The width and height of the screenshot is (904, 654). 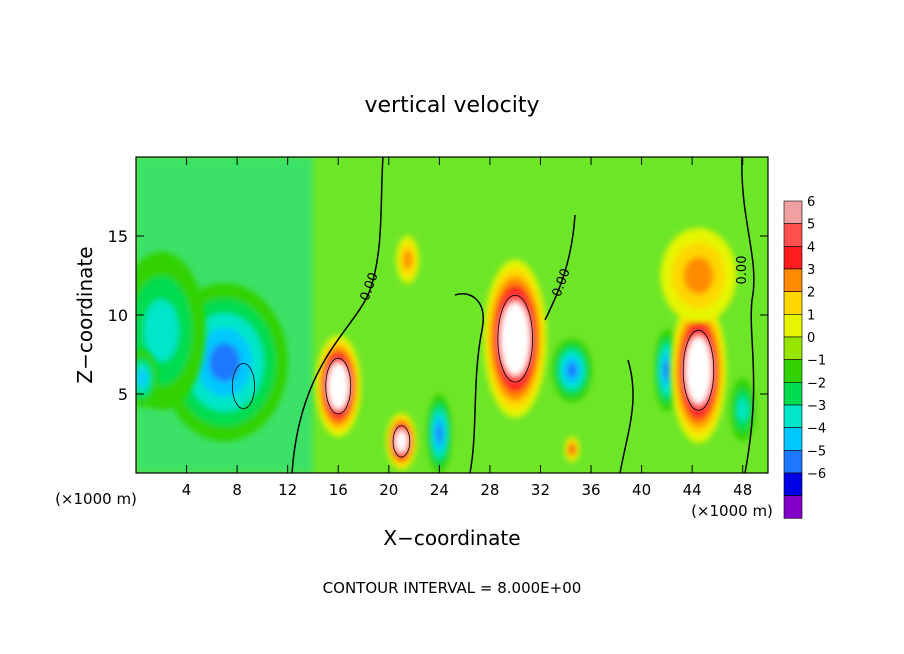 What do you see at coordinates (816, 383) in the screenshot?
I see `colorbar-label: −2` at bounding box center [816, 383].